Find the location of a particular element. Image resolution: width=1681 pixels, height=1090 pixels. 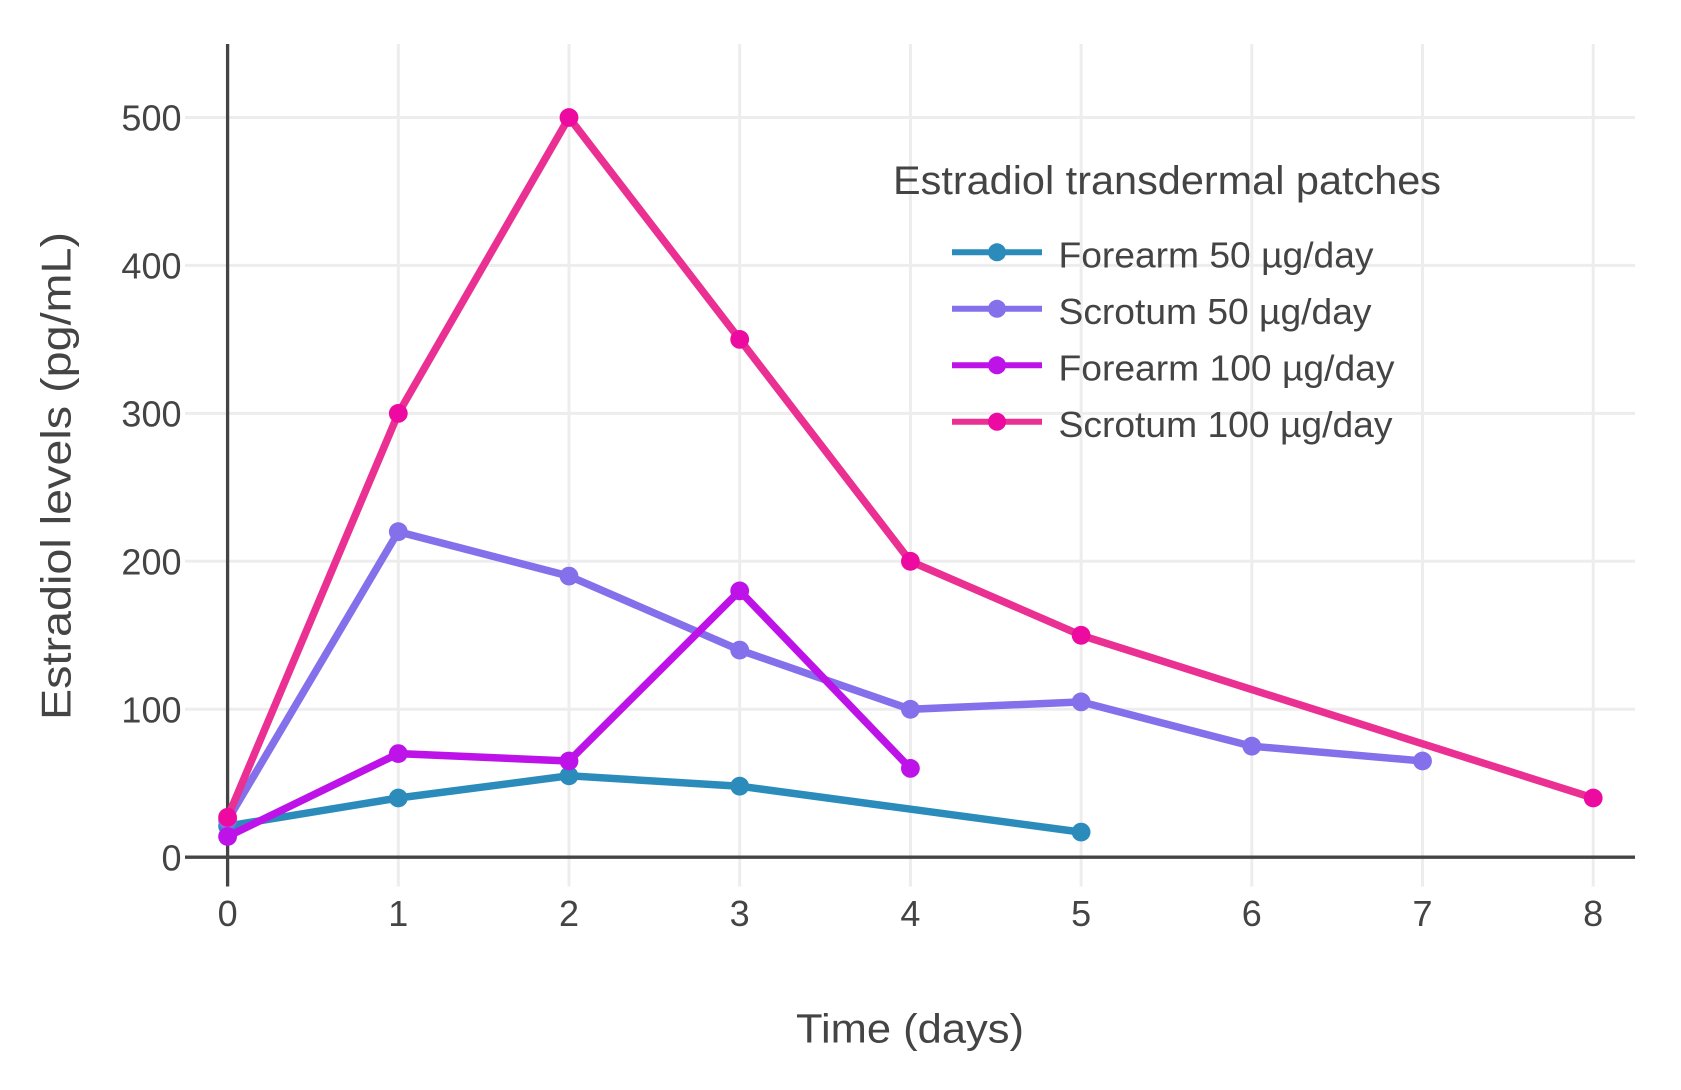

svg-text: 1 is located at coordinates (398, 913).